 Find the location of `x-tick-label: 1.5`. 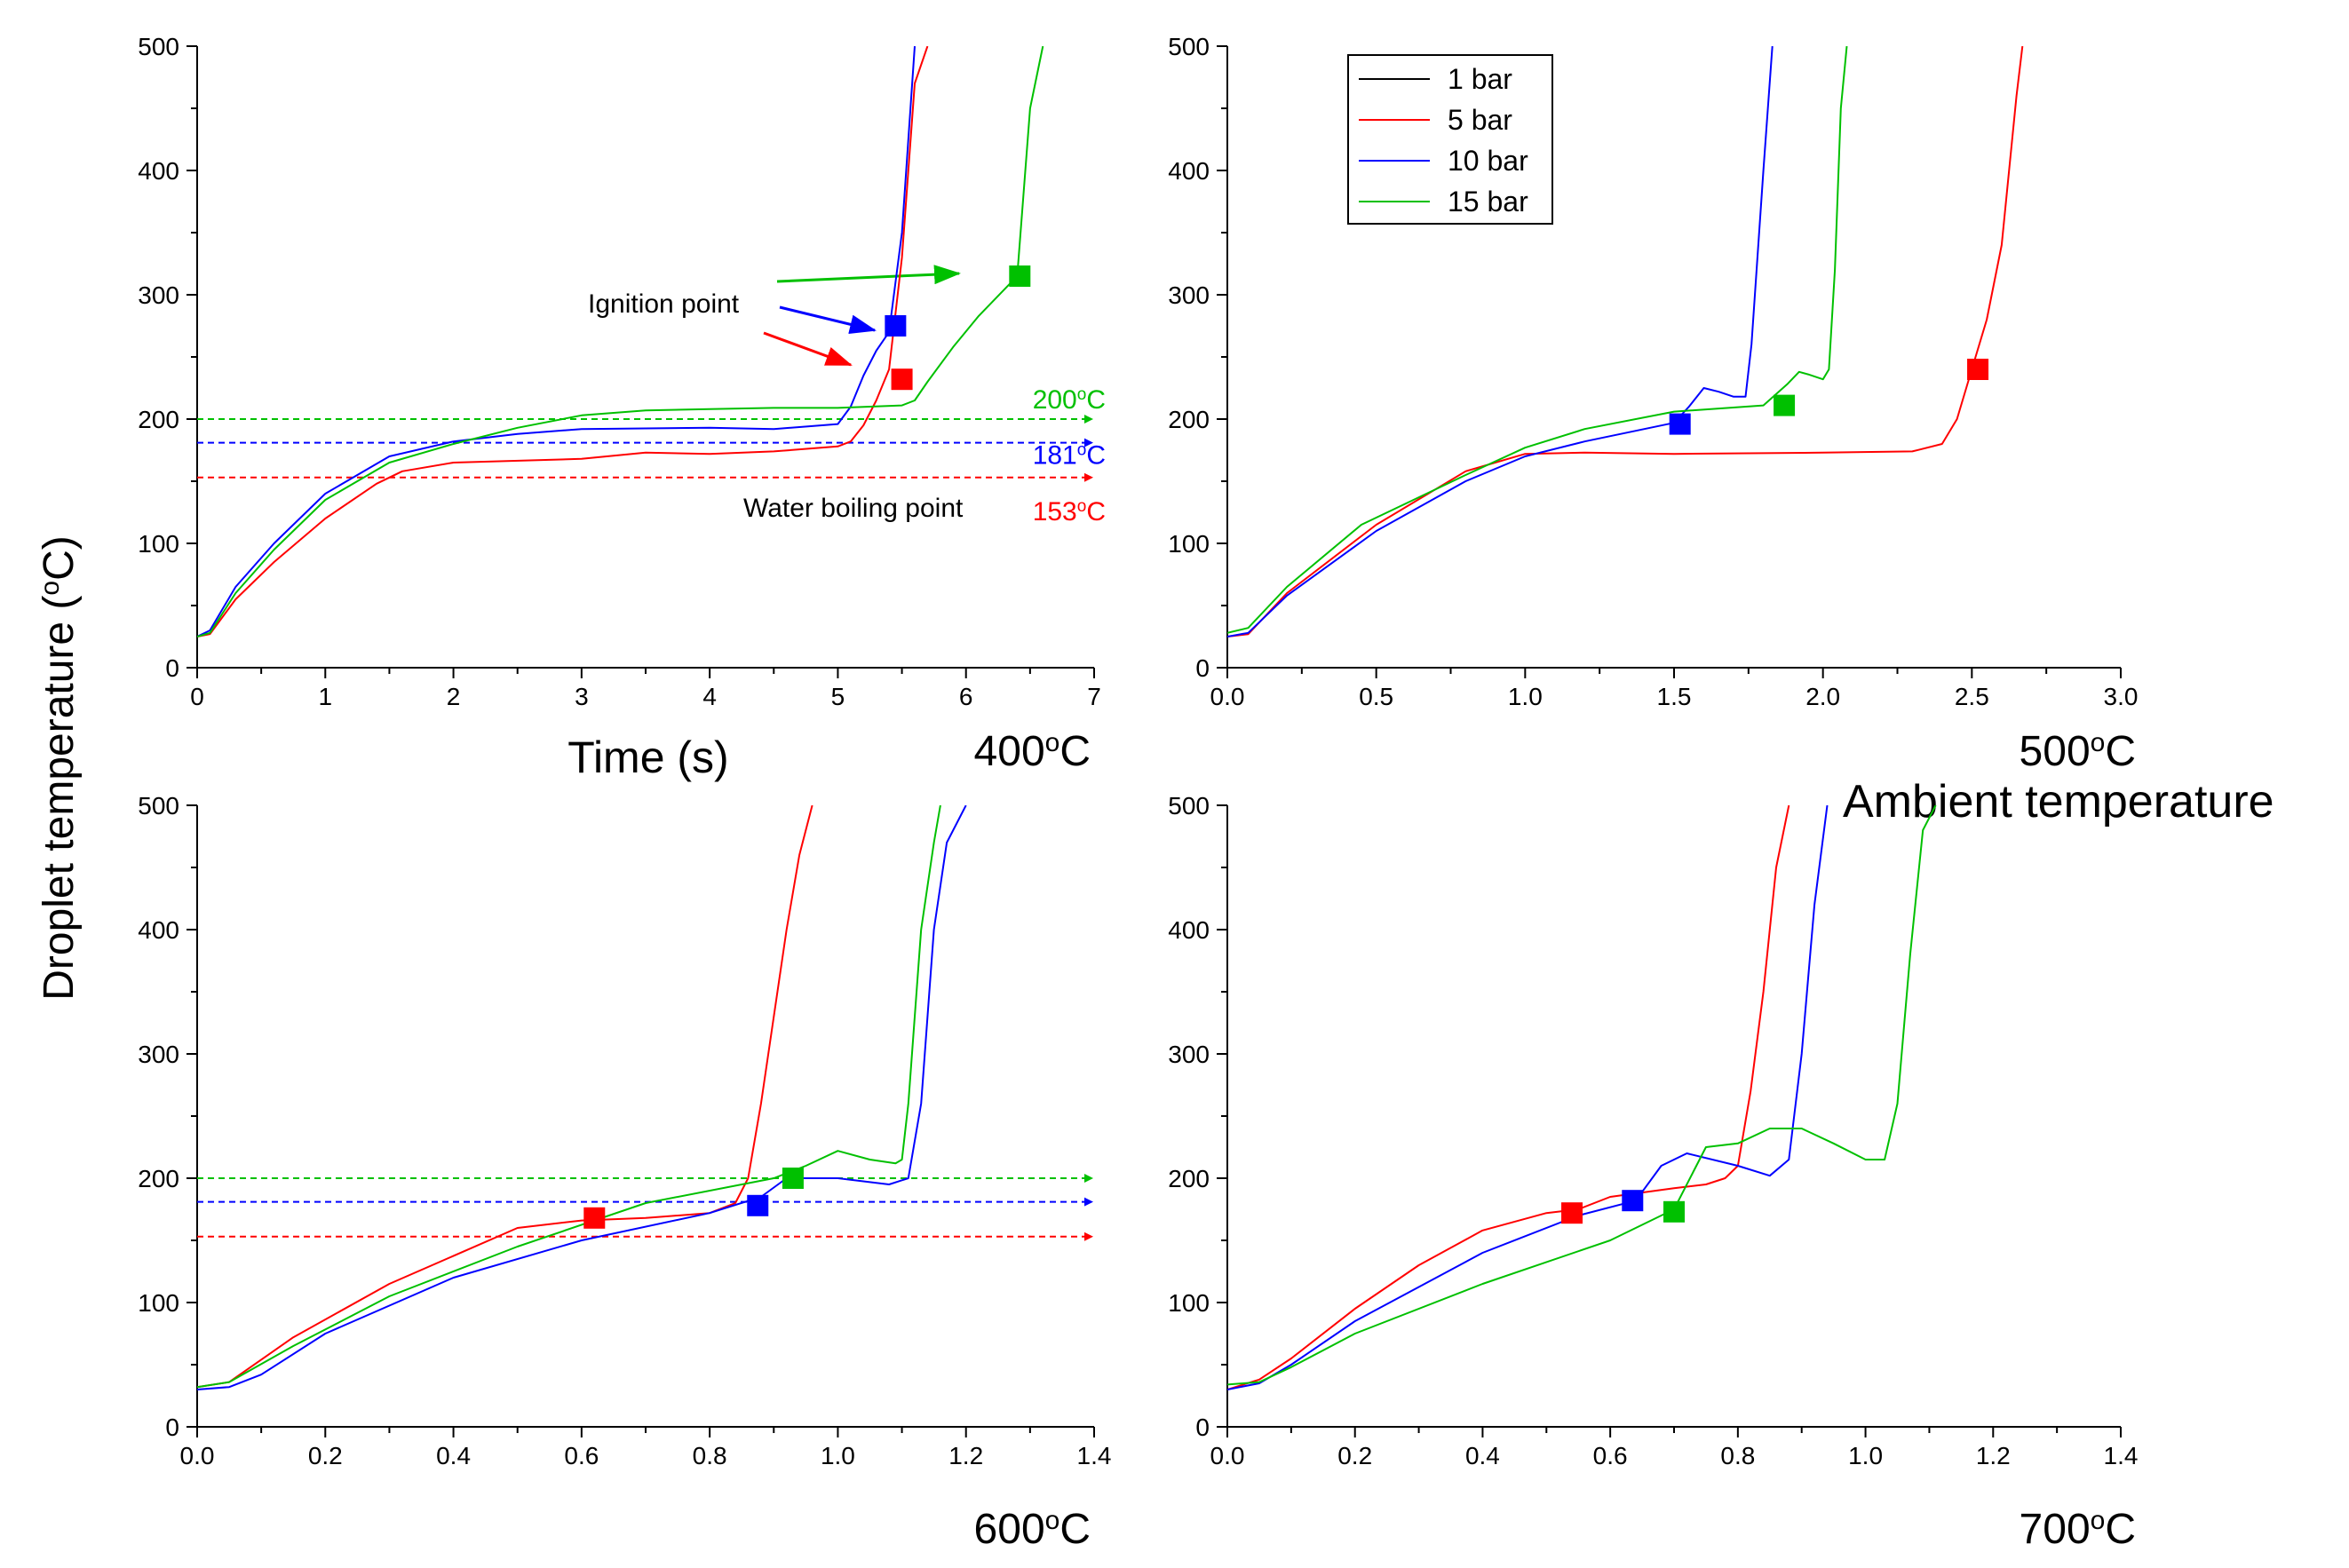

x-tick-label: 1.5 is located at coordinates (1674, 696).